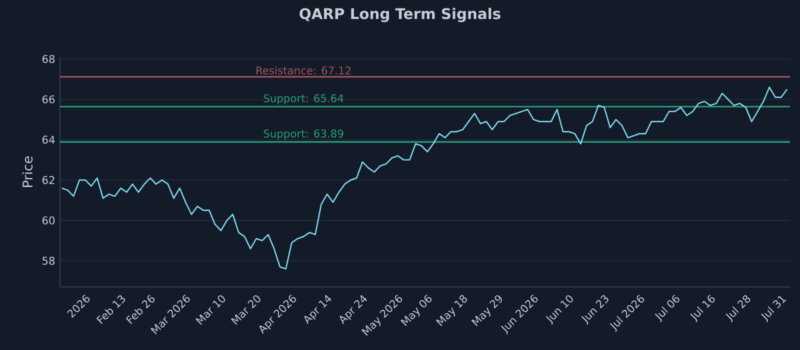 The height and width of the screenshot is (350, 800). I want to click on y-tick-label: 60, so click(48, 220).